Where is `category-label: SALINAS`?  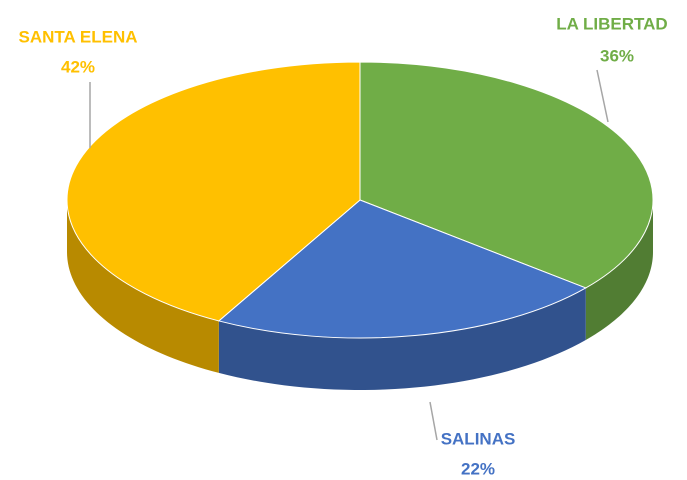
category-label: SALINAS is located at coordinates (478, 438).